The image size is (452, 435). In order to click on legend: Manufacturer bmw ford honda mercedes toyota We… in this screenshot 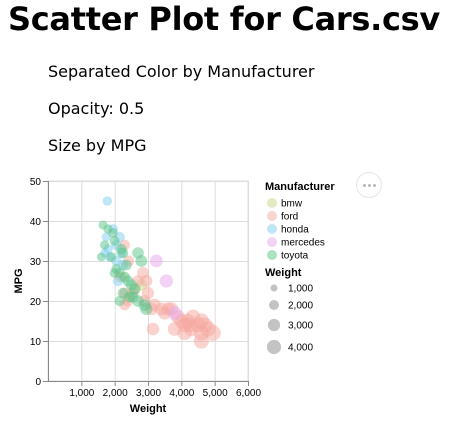, I will do `click(300, 268)`.